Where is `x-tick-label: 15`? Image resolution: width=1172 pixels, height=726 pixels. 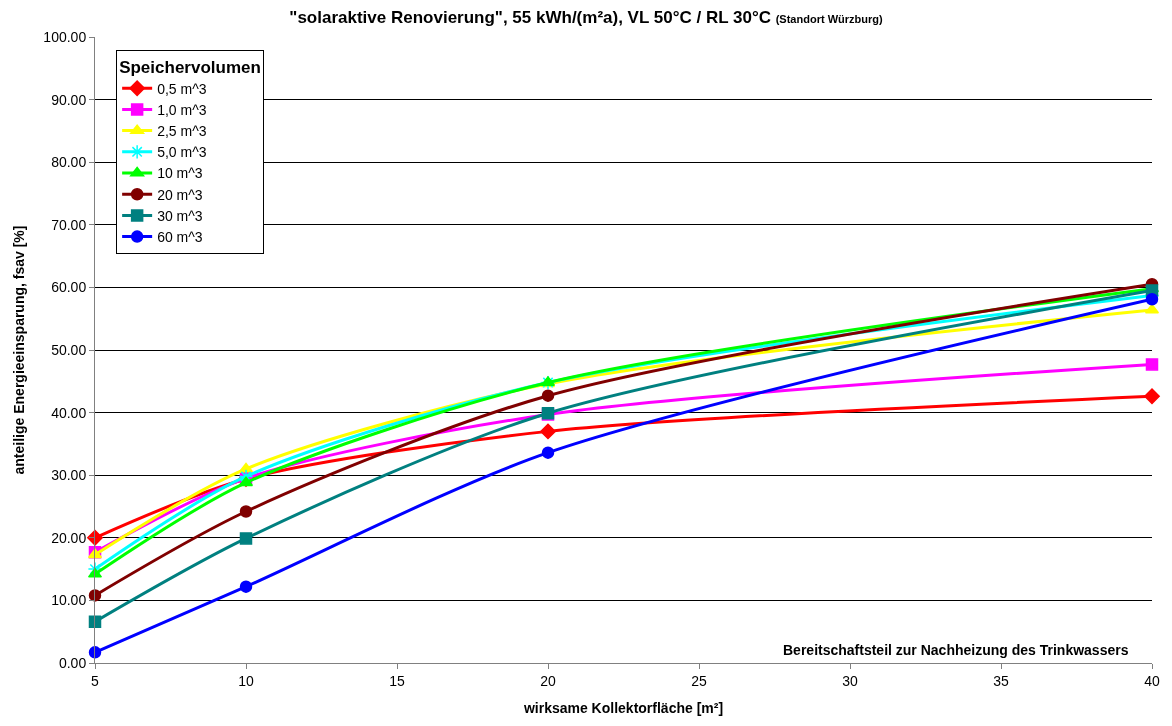
x-tick-label: 15 is located at coordinates (397, 680).